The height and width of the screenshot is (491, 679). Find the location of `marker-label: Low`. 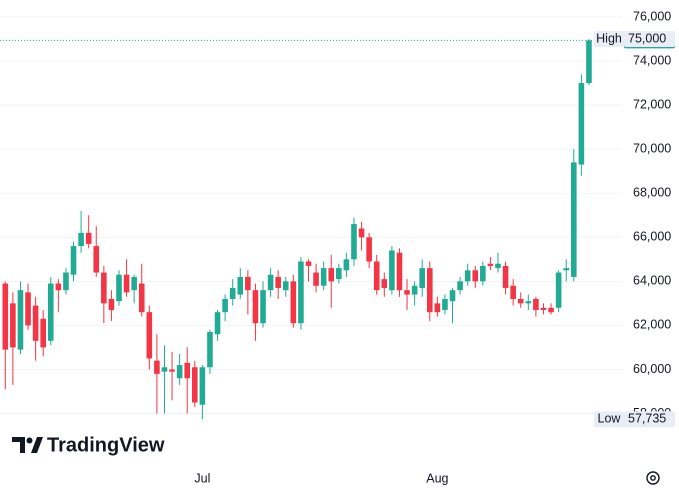

marker-label: Low is located at coordinates (610, 419).